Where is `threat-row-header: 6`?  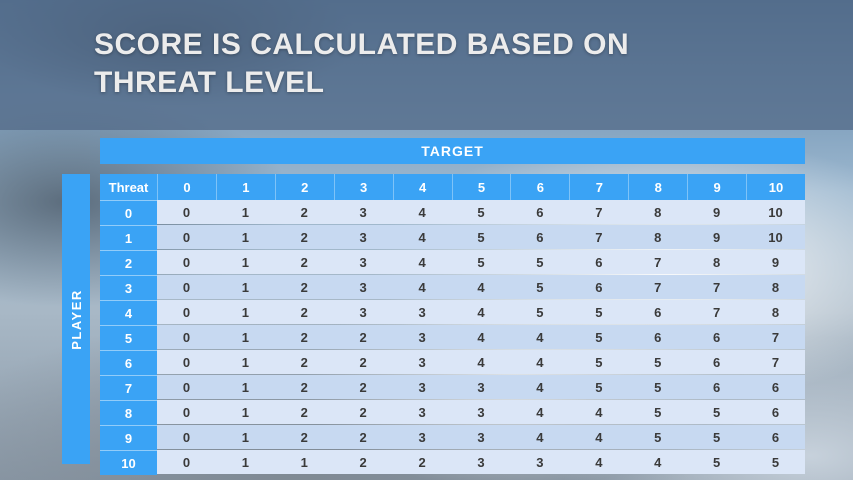 threat-row-header: 6 is located at coordinates (128, 362).